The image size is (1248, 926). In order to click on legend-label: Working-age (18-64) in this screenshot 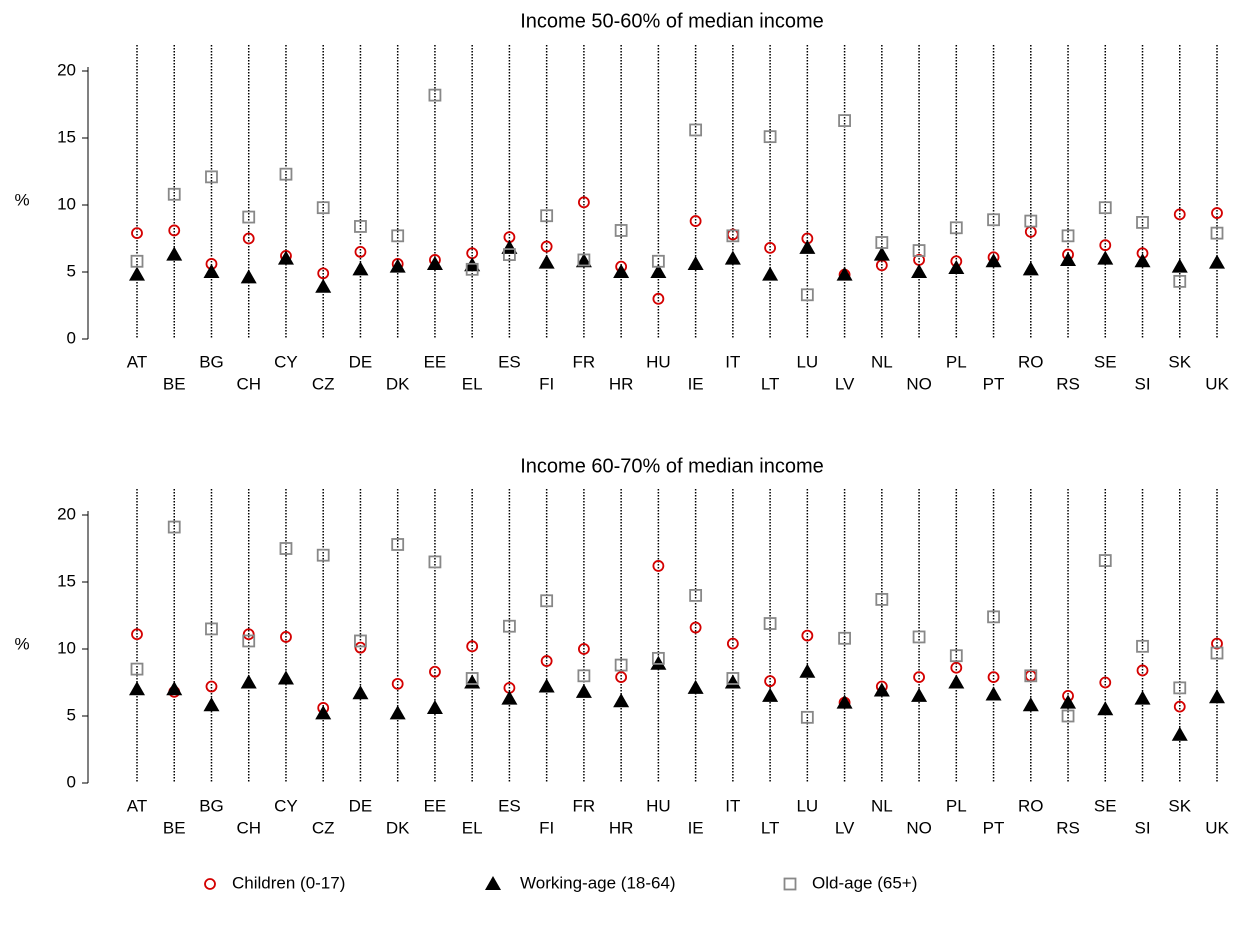, I will do `click(598, 882)`.